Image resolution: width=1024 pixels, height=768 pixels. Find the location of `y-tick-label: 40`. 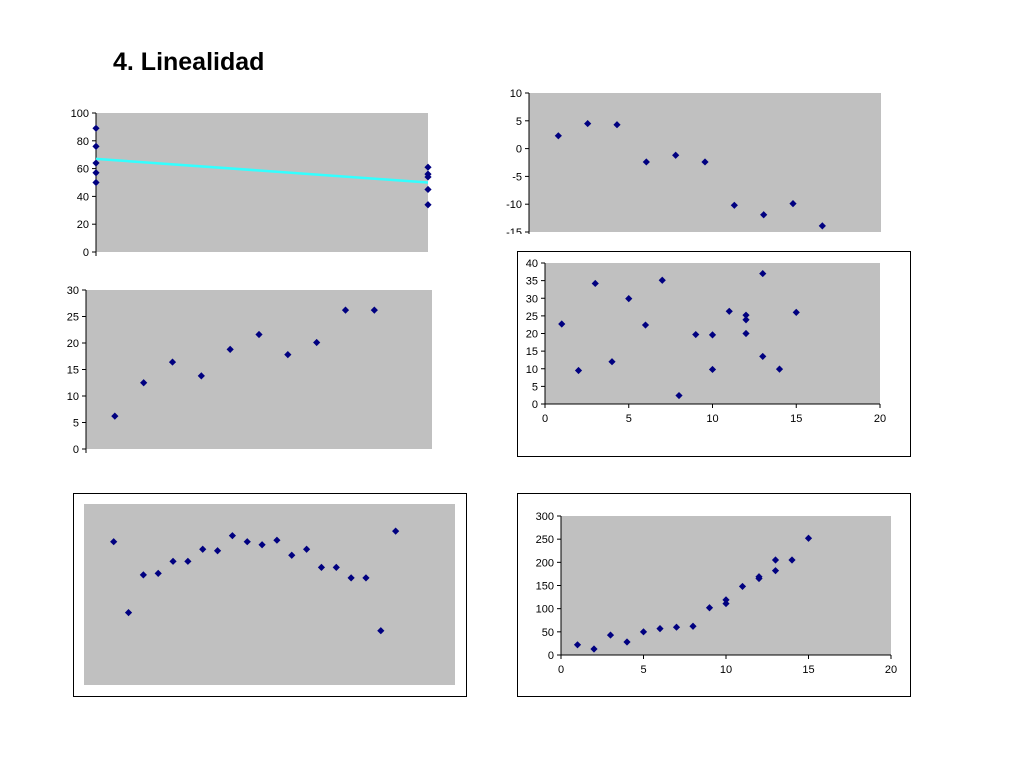

y-tick-label: 40 is located at coordinates (83, 197).